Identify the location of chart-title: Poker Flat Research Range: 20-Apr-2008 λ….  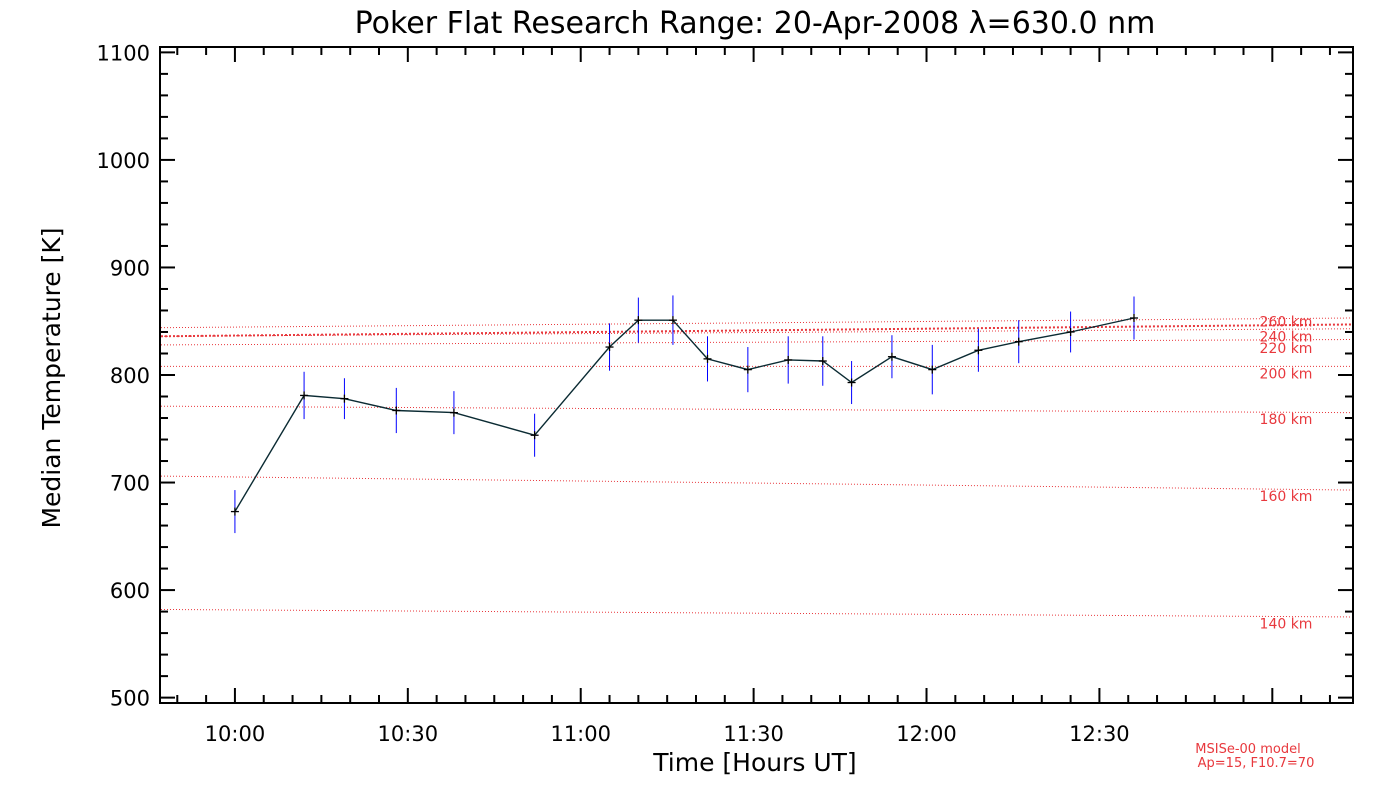
(755, 23).